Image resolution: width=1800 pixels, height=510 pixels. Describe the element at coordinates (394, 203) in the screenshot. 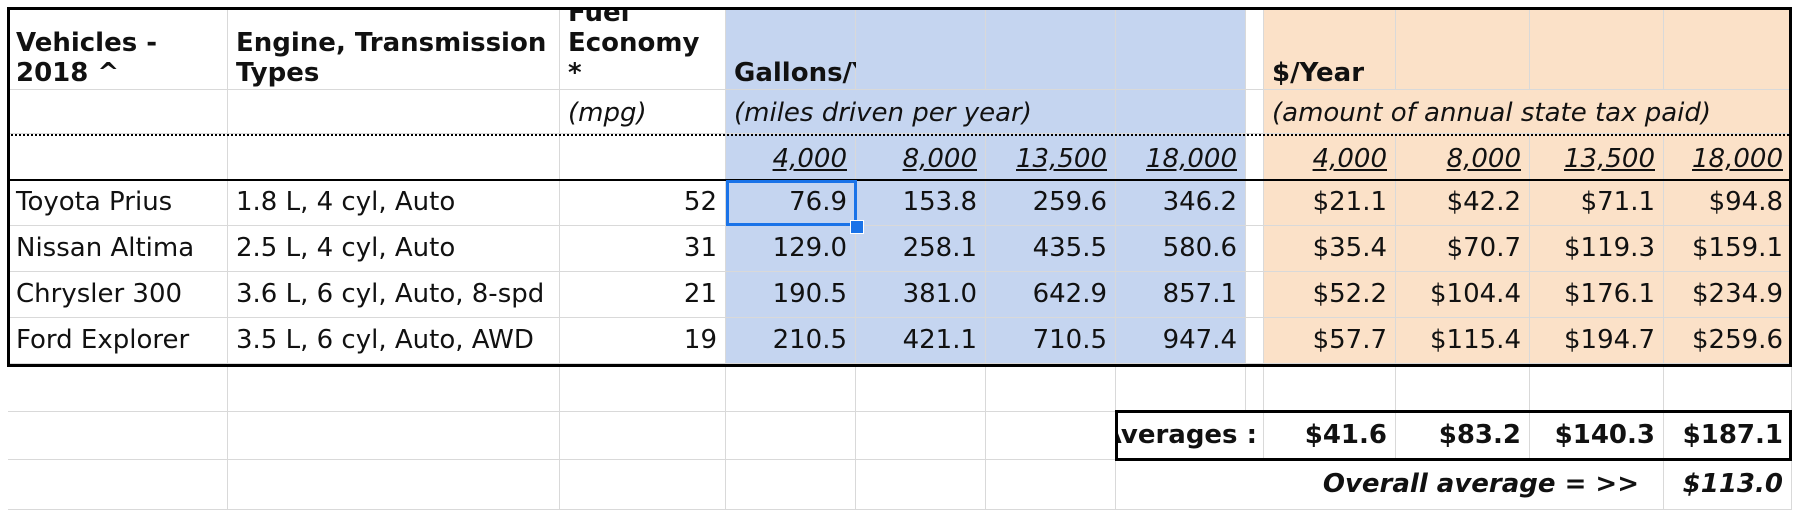

I see `engine-type: 1.8 L, 4 cyl, Auto` at that location.